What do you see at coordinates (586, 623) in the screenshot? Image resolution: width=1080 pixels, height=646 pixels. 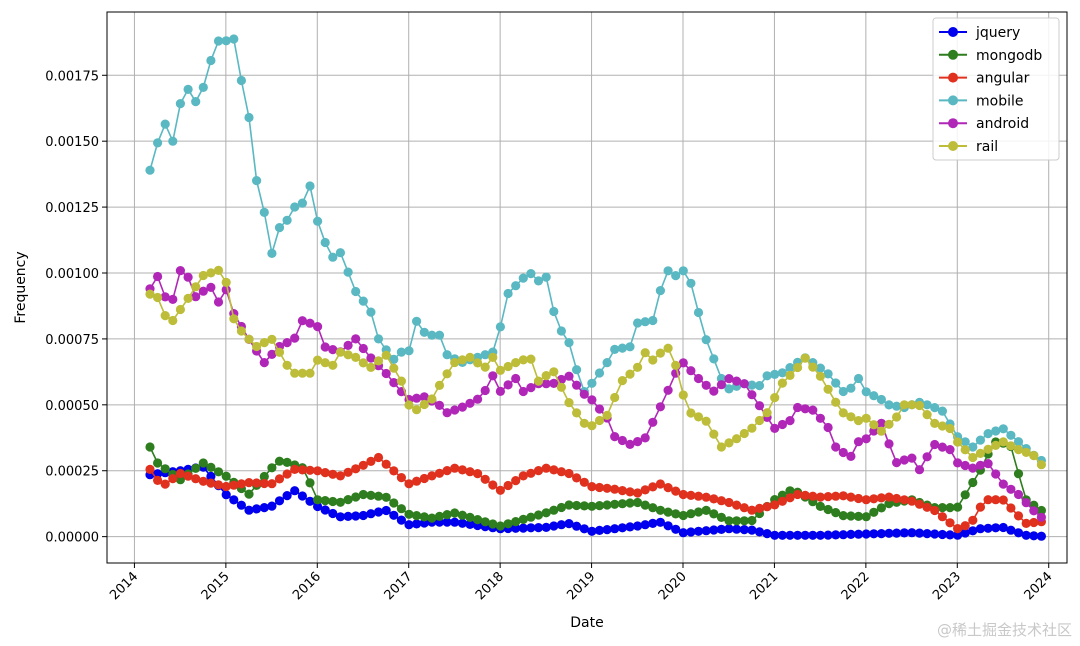 I see `x-axis-title: Date` at bounding box center [586, 623].